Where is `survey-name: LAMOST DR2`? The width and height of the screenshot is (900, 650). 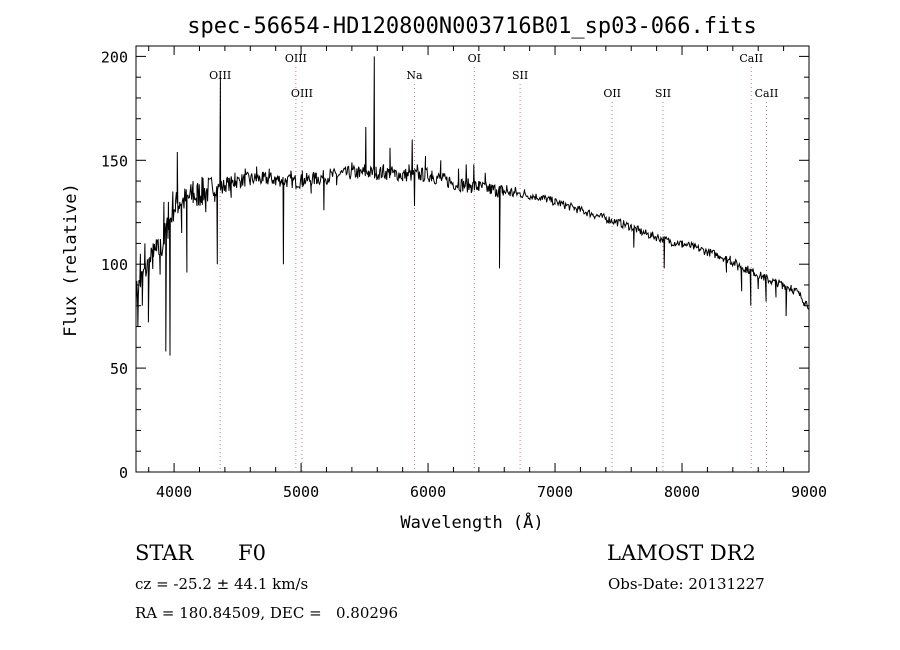 survey-name: LAMOST DR2 is located at coordinates (681, 553).